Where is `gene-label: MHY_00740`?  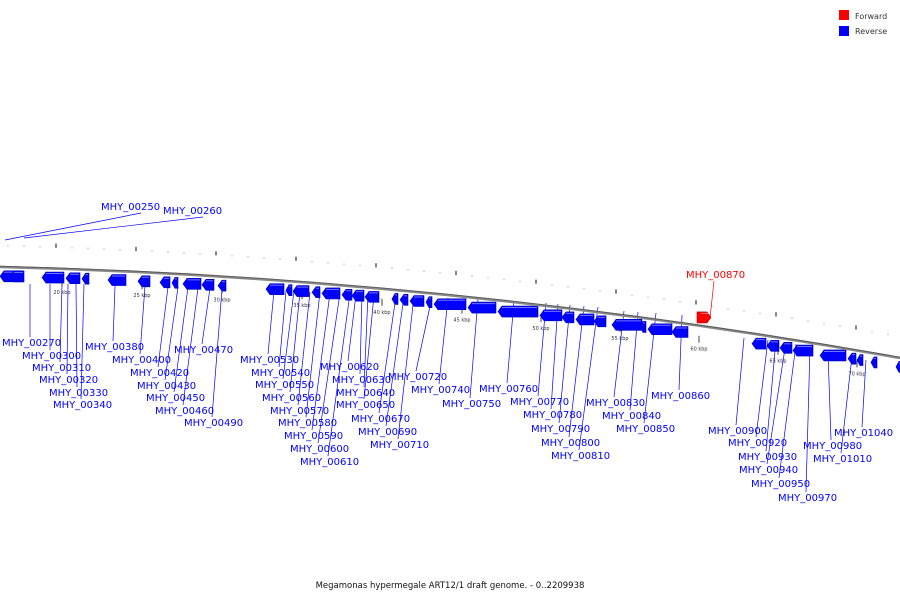
gene-label: MHY_00740 is located at coordinates (440, 390).